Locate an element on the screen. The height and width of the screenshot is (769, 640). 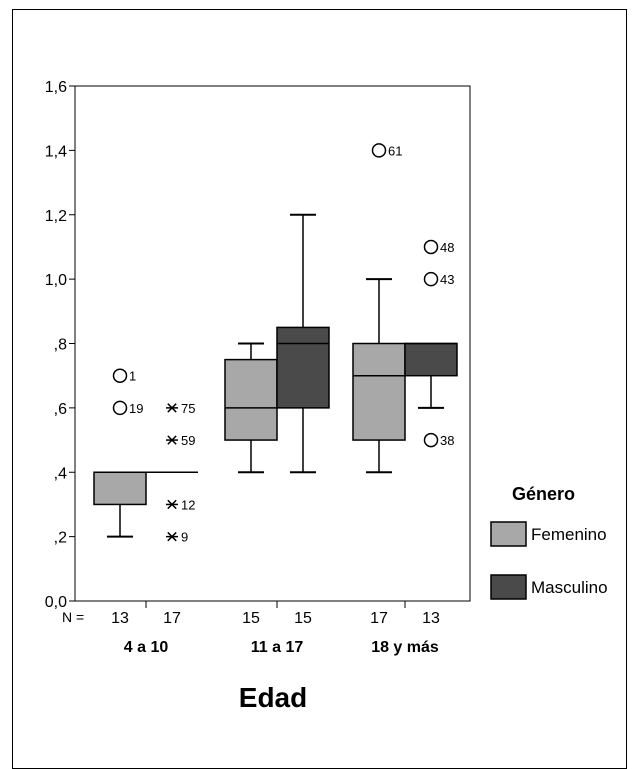
y-tick-label: ,6 is located at coordinates (60, 409).